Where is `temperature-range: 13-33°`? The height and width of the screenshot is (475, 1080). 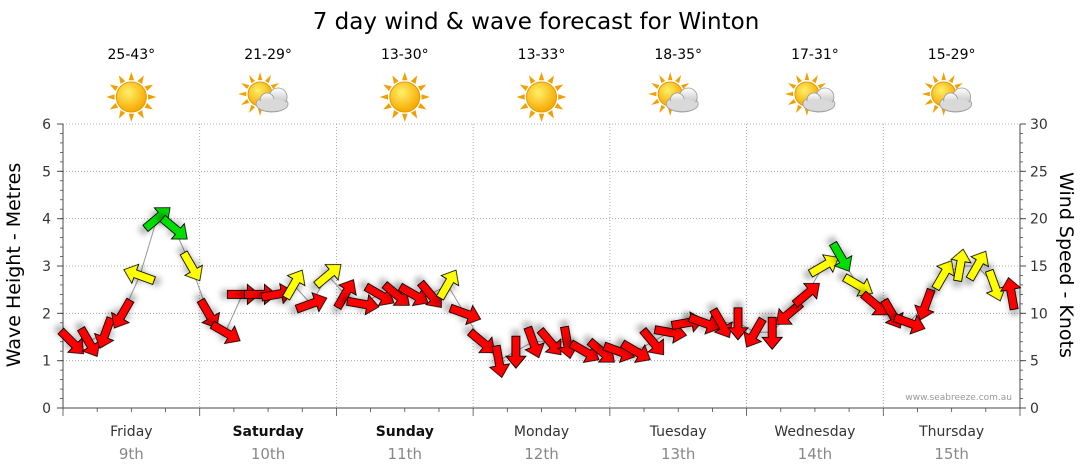 temperature-range: 13-33° is located at coordinates (542, 55).